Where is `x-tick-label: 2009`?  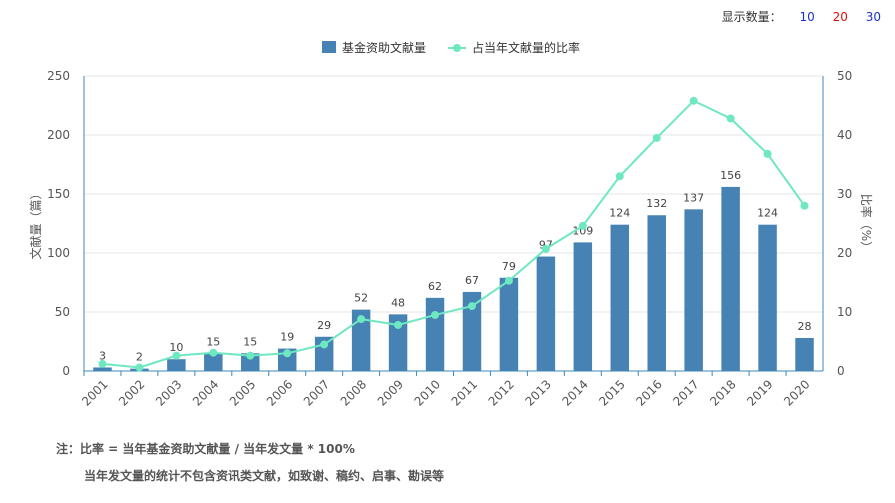 x-tick-label: 2009 is located at coordinates (390, 392).